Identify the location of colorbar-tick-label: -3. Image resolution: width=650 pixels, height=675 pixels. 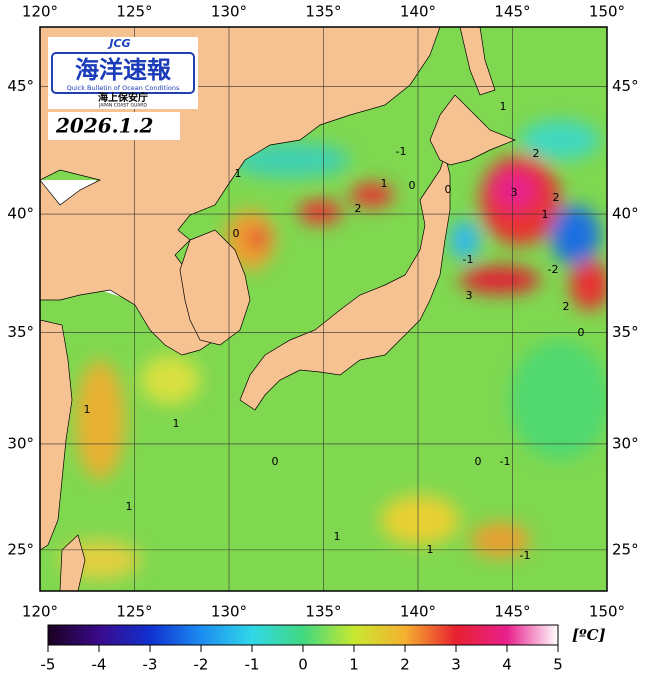
(150, 665).